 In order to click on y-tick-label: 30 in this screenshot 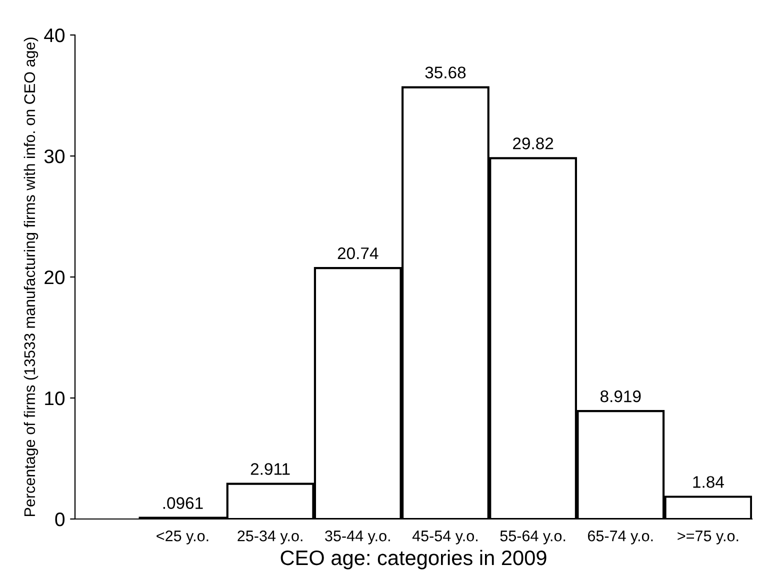, I will do `click(54, 156)`.